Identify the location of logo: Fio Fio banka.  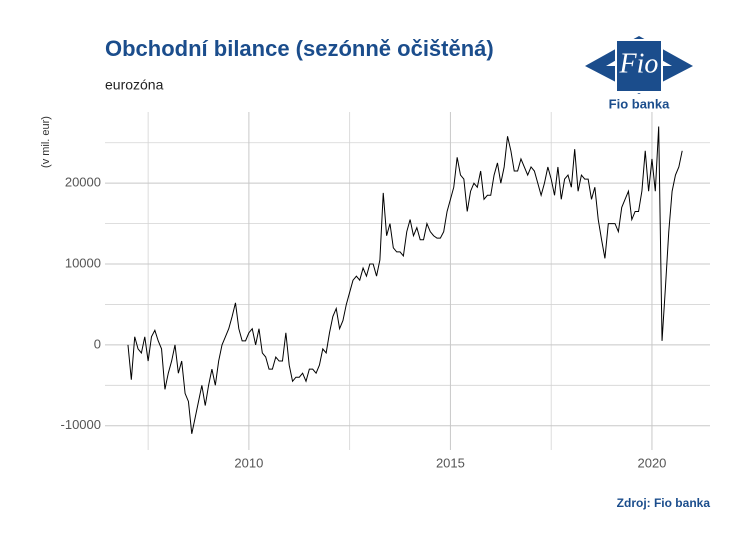
(639, 73).